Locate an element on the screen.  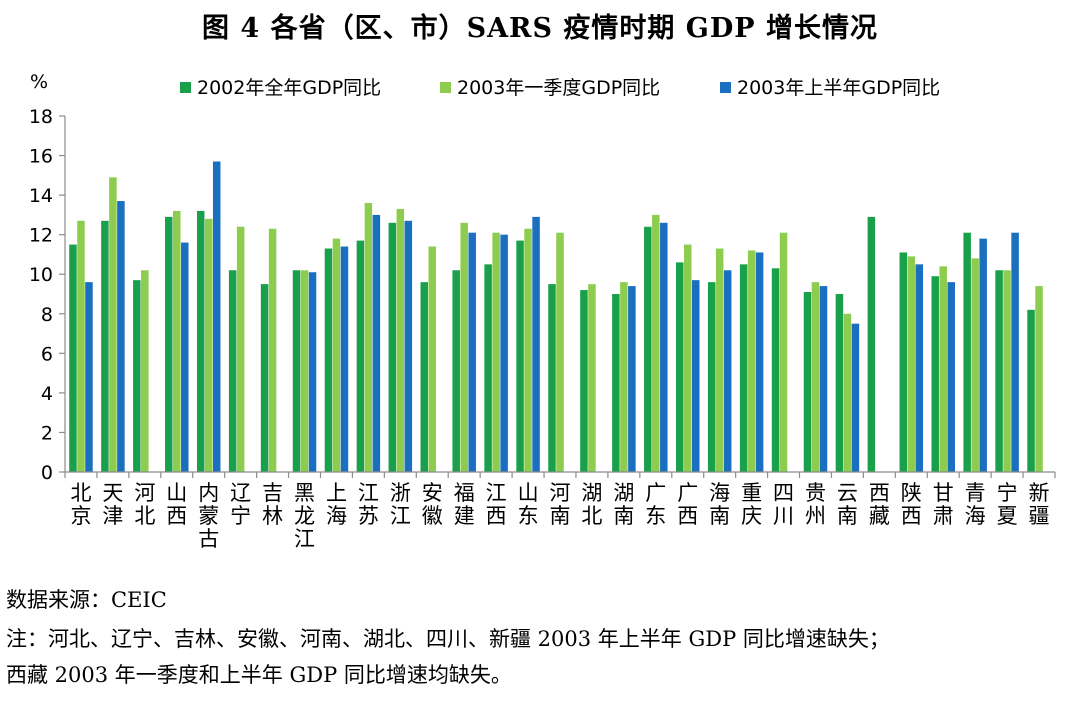
y-axis: 0 2 4 6 8 10 12 14 16 18 is located at coordinates (47, 295).